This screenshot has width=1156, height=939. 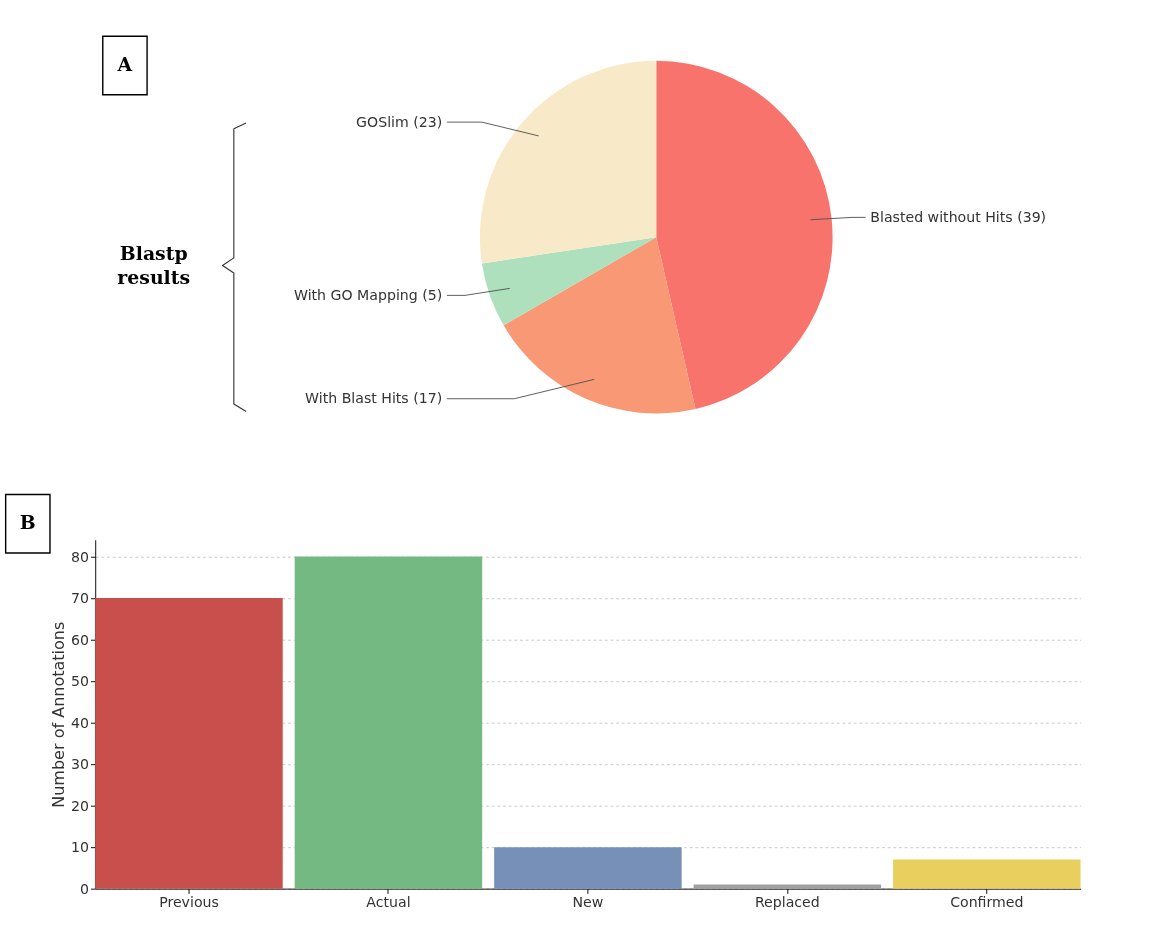 What do you see at coordinates (80, 722) in the screenshot?
I see `y-tick-label: 40` at bounding box center [80, 722].